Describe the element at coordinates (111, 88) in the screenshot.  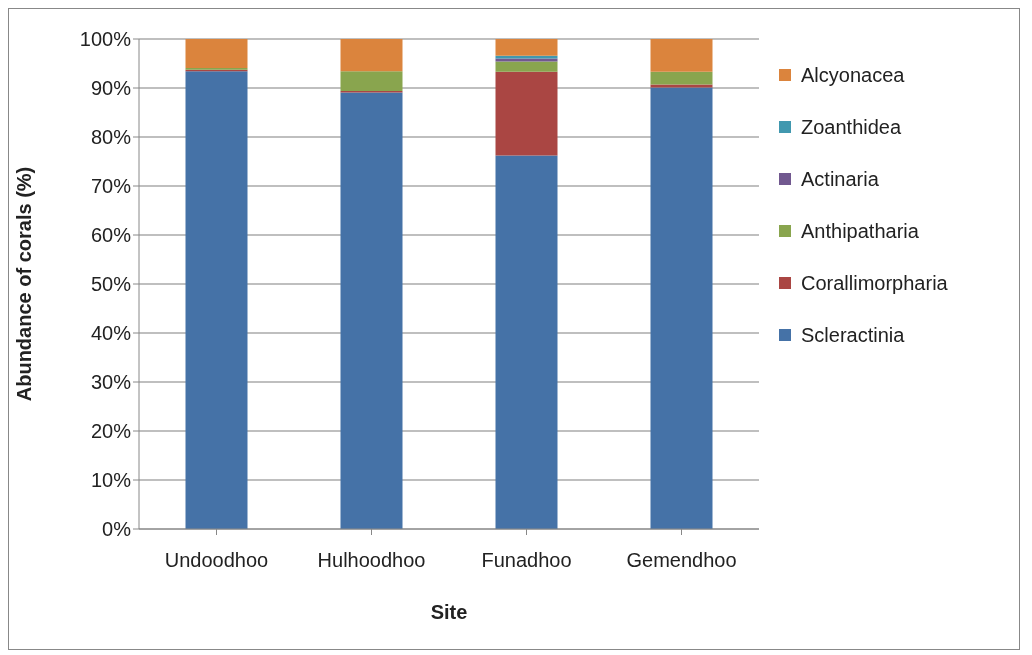
I see `y-tick-label: 90%` at that location.